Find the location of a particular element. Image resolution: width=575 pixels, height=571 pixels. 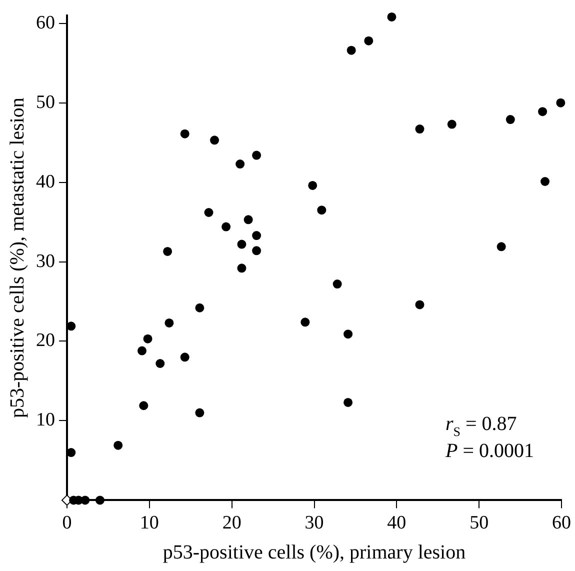

x-tick-label: 50 is located at coordinates (479, 523).